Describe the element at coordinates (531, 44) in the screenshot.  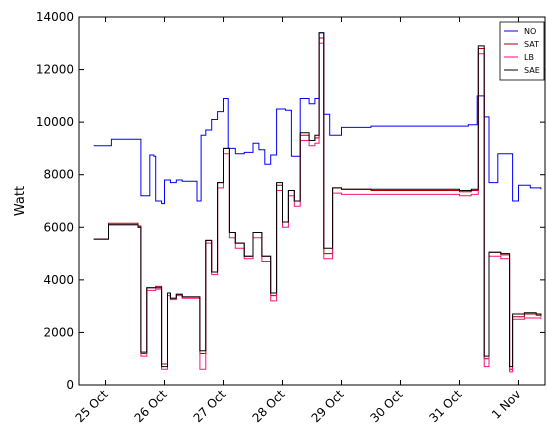
I see `legend-label-sat: SAT` at that location.